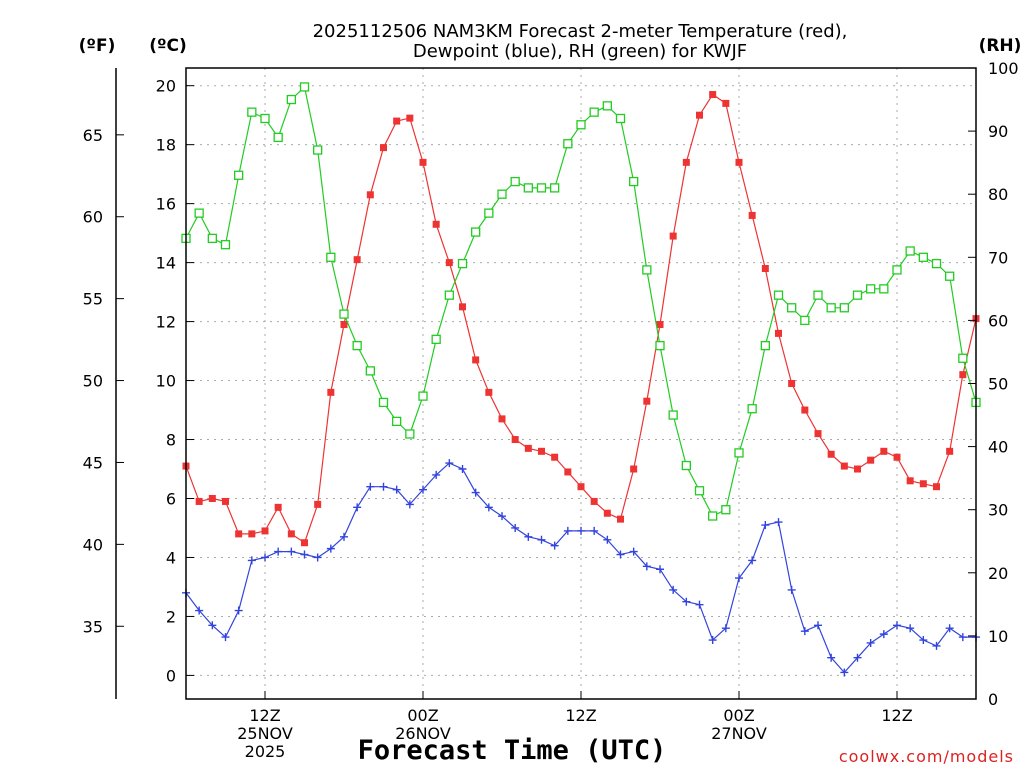  What do you see at coordinates (166, 381) in the screenshot?
I see `celsius-tick-label: 10` at bounding box center [166, 381].